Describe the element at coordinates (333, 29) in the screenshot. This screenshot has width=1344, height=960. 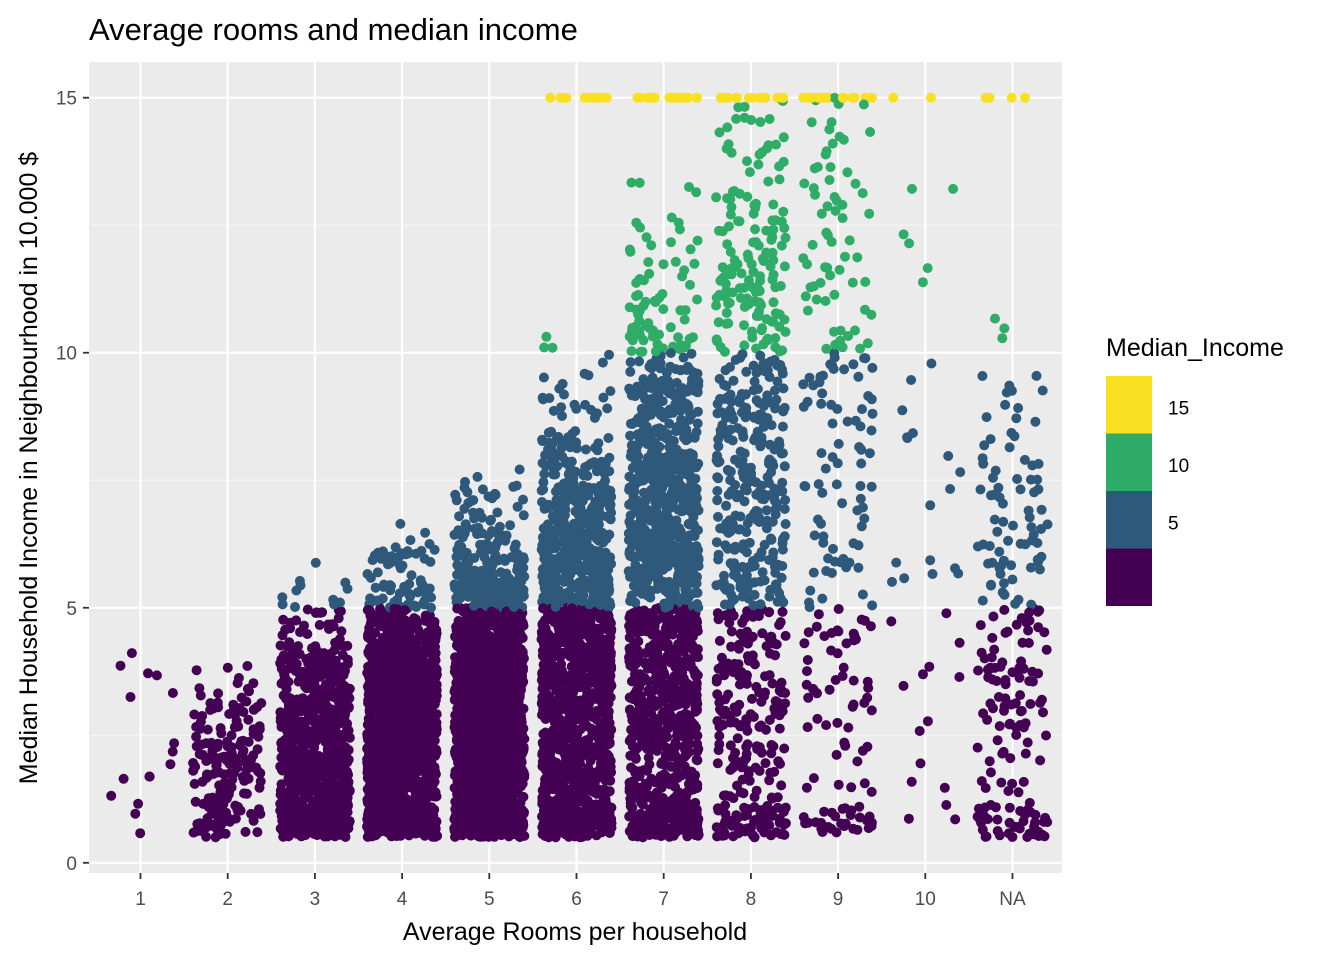
I see `chart-title: Average rooms and median income` at that location.